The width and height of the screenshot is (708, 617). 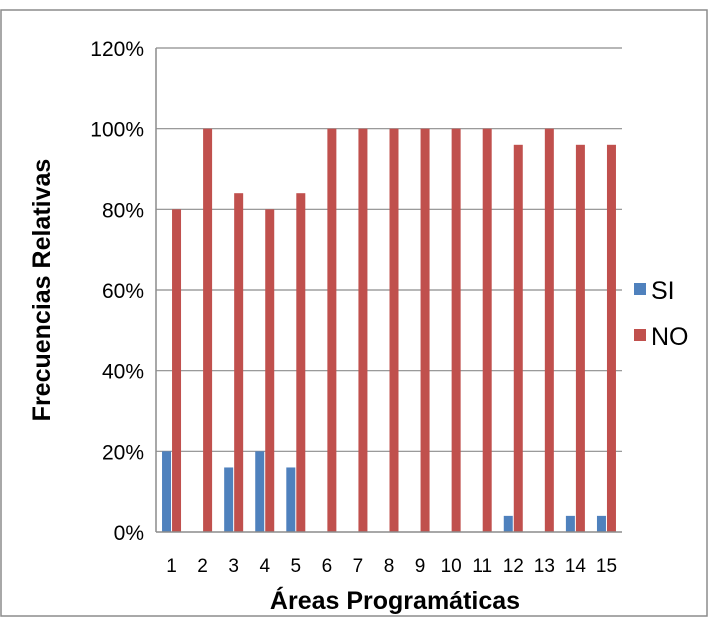 I want to click on x-tick-label: 4, so click(x=264, y=566).